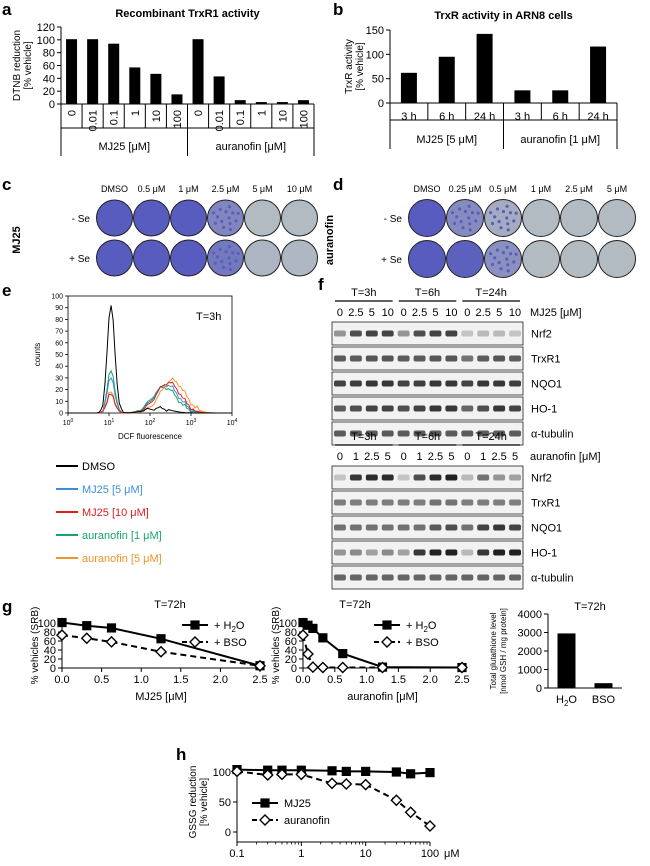 This screenshot has height=866, width=650. What do you see at coordinates (17, 240) in the screenshot?
I see `side-label: MJ25` at bounding box center [17, 240].